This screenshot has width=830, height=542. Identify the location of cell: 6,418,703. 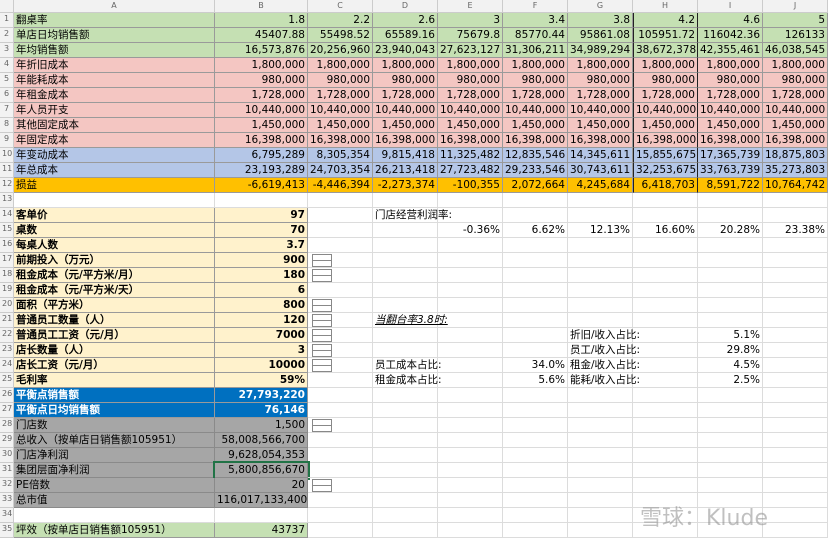
(665, 185).